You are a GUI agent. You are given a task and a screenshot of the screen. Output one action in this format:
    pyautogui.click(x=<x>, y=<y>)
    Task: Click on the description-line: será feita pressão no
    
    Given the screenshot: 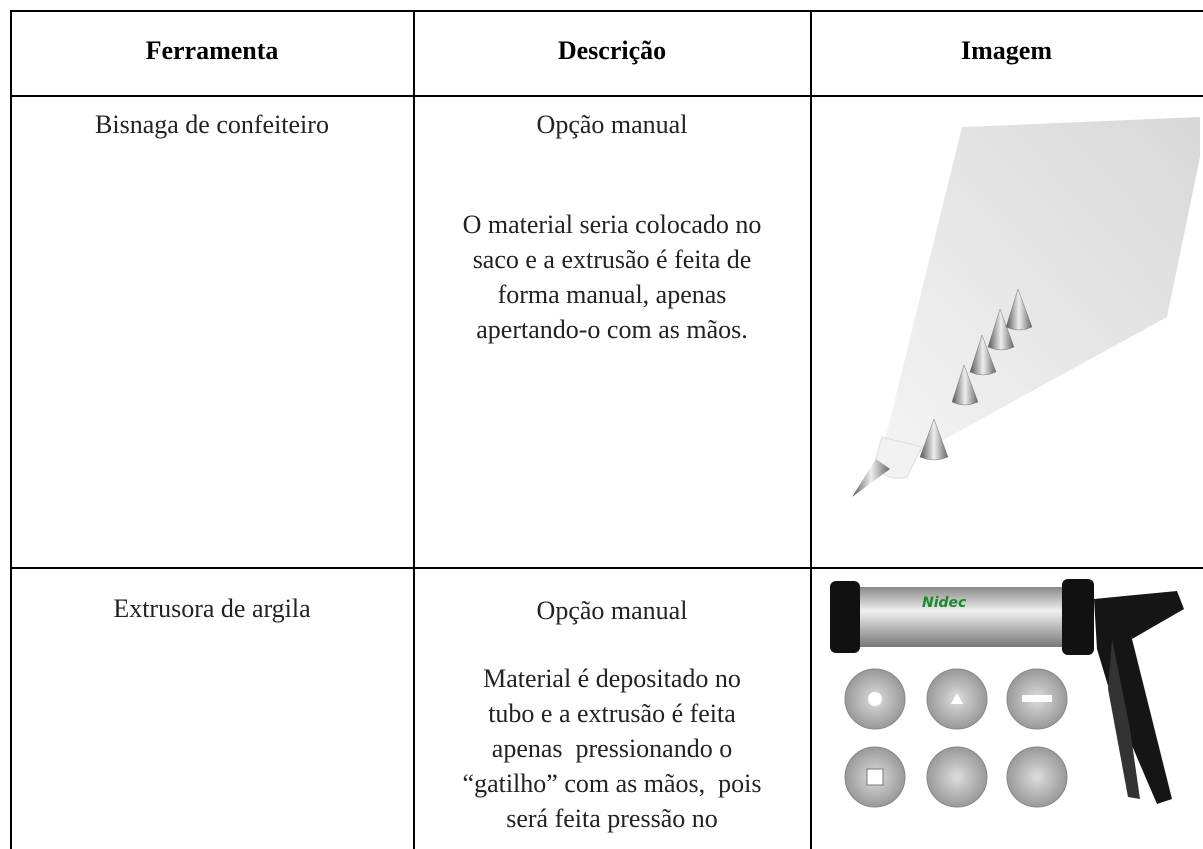 What is the action you would take?
    pyautogui.click(x=612, y=818)
    